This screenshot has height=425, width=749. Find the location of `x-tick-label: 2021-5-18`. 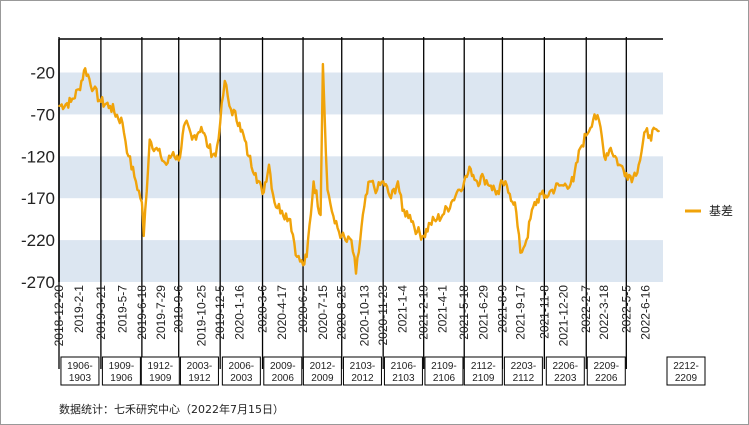

x-tick-label: 2021-5-18 is located at coordinates (464, 312).